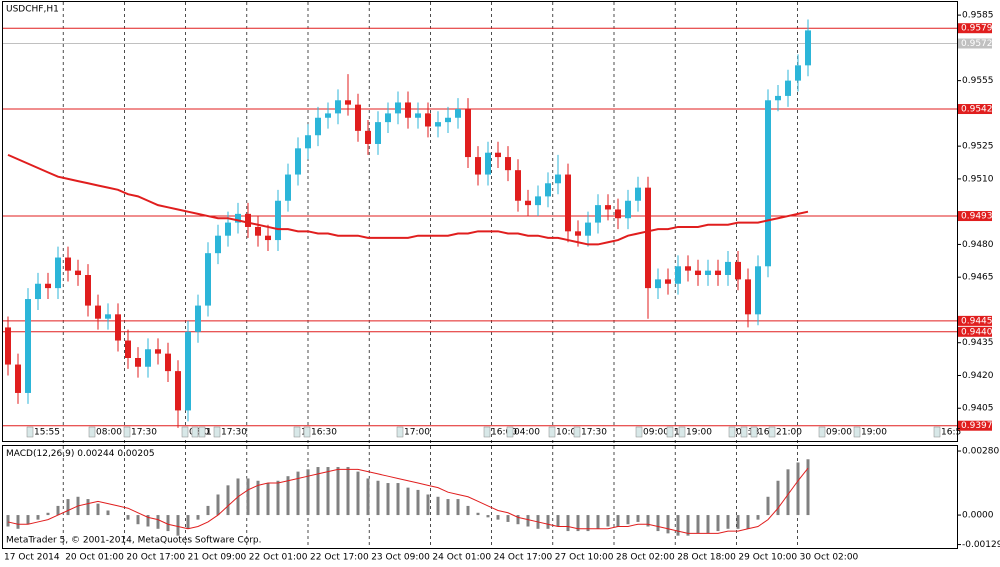  I want to click on event-label: 1, so click(677, 433).